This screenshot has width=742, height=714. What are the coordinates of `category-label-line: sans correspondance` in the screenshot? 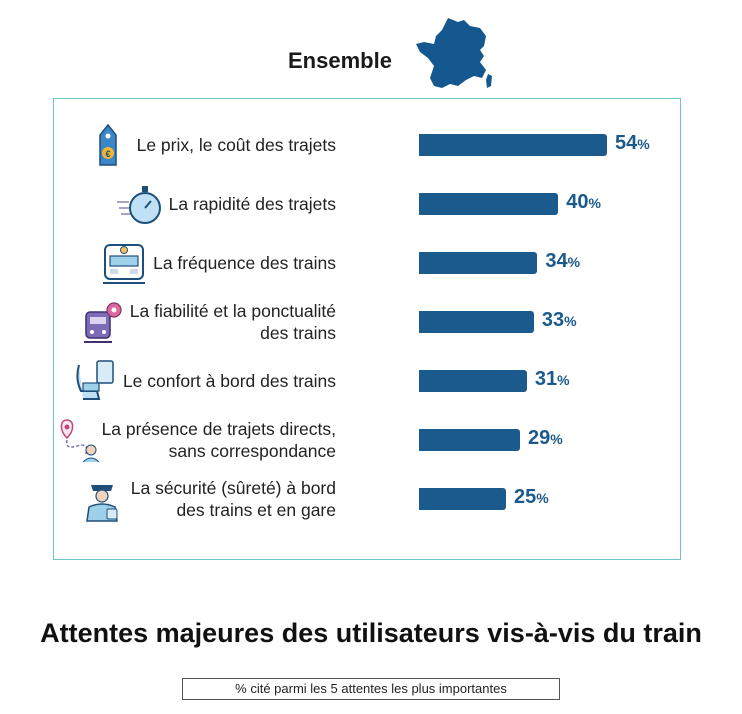 It's located at (252, 451).